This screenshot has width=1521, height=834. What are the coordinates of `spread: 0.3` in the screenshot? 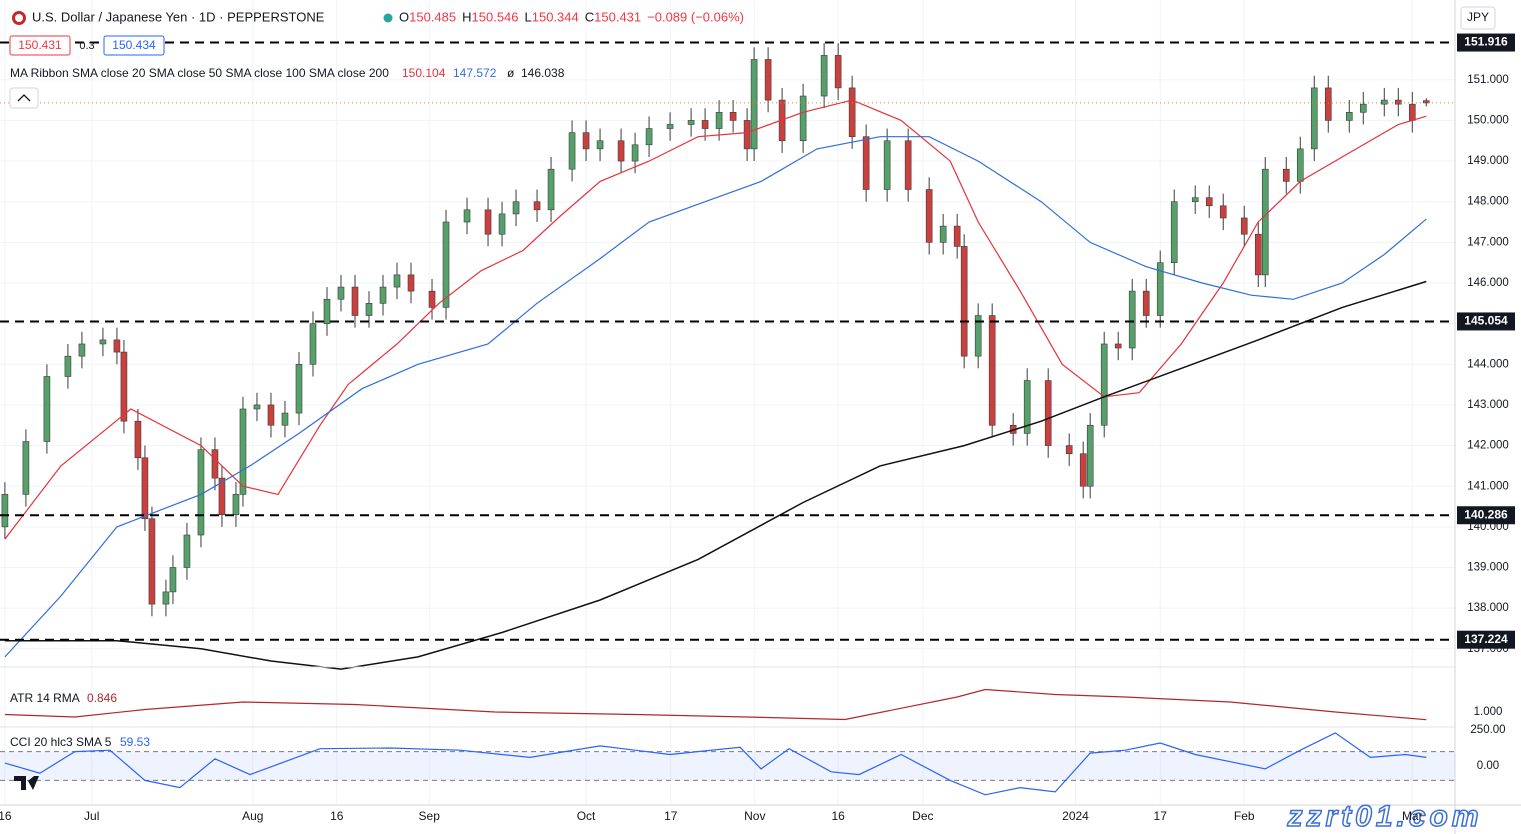 It's located at (86, 46).